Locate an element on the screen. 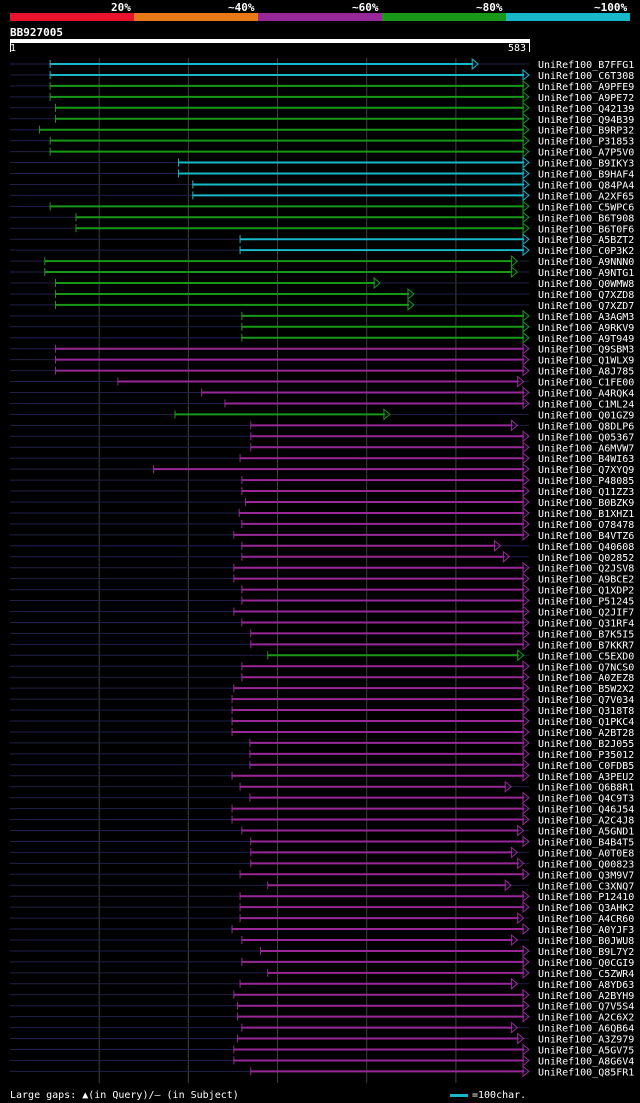 The image size is (640, 1103). hit-row: UniRef100_Q7XZD7 is located at coordinates (322, 305).